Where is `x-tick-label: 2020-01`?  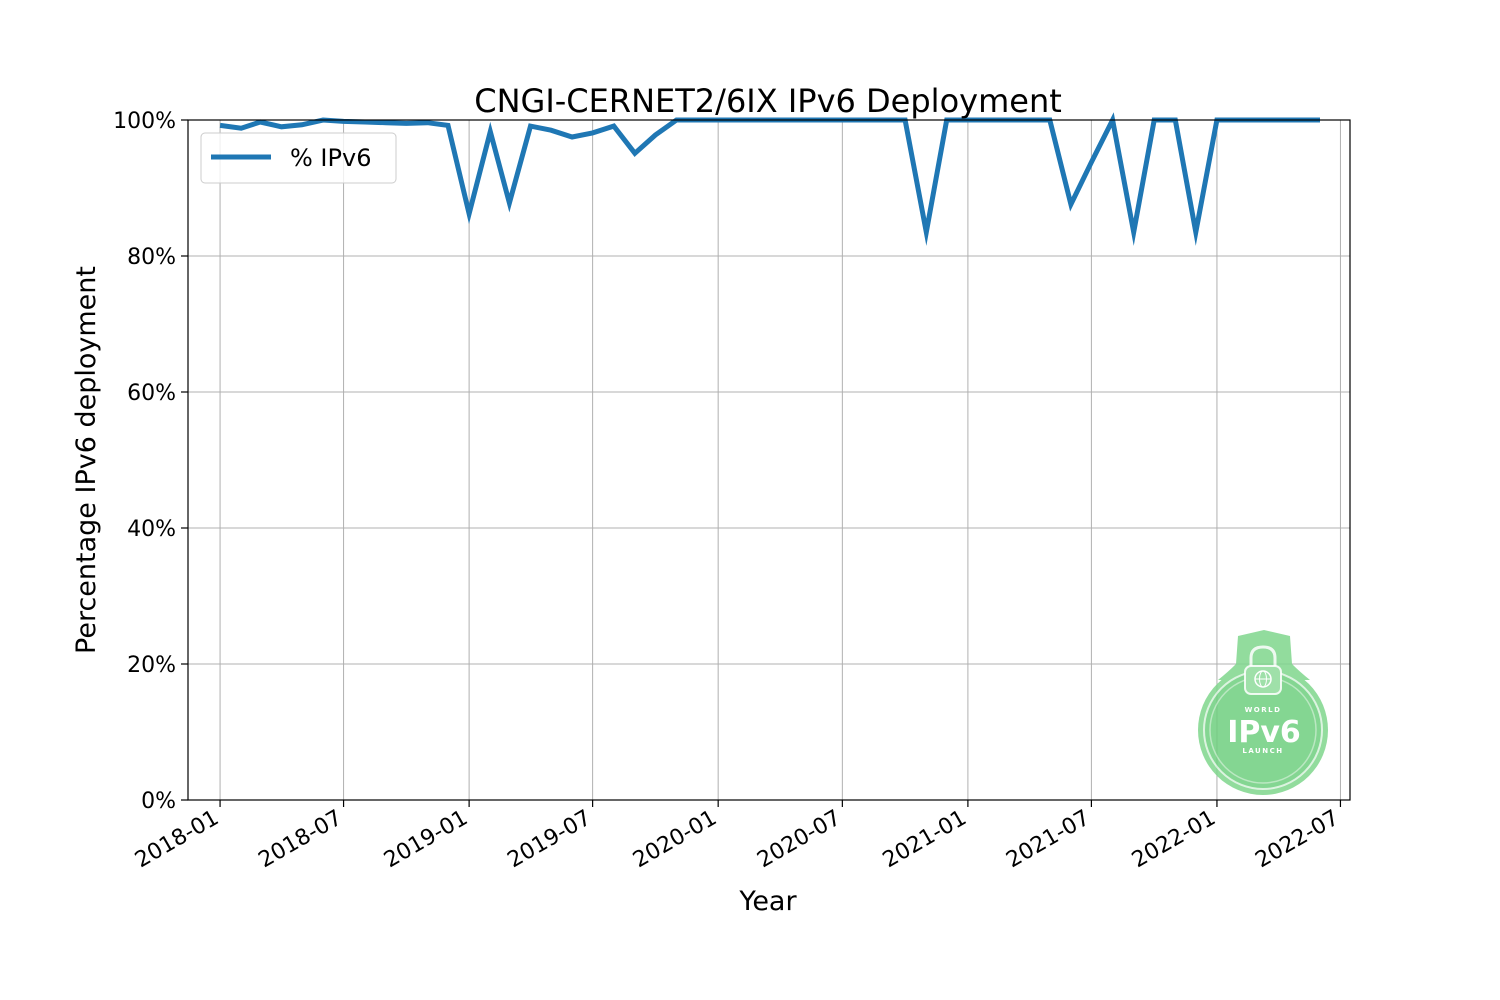 x-tick-label: 2020-01 is located at coordinates (675, 840).